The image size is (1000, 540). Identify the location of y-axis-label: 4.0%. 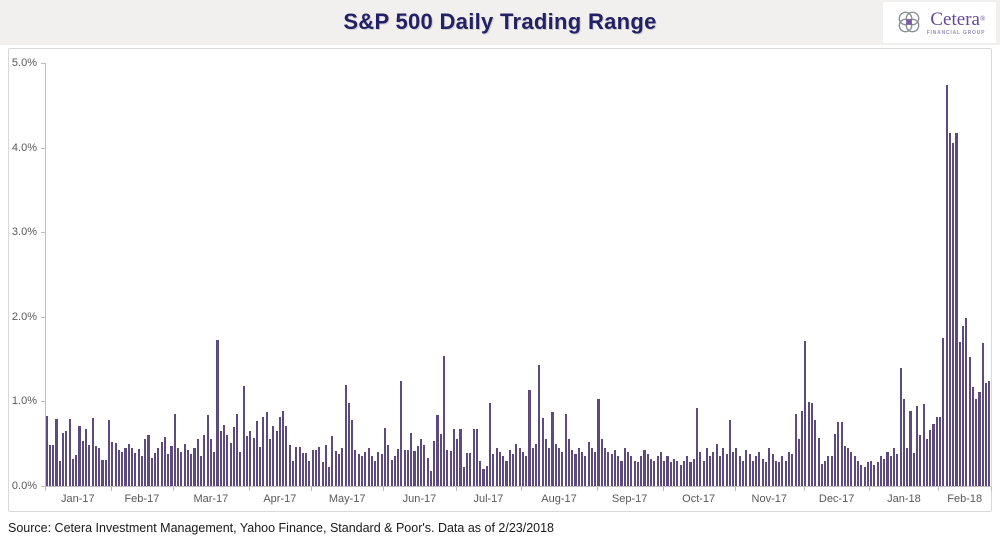
(24, 147).